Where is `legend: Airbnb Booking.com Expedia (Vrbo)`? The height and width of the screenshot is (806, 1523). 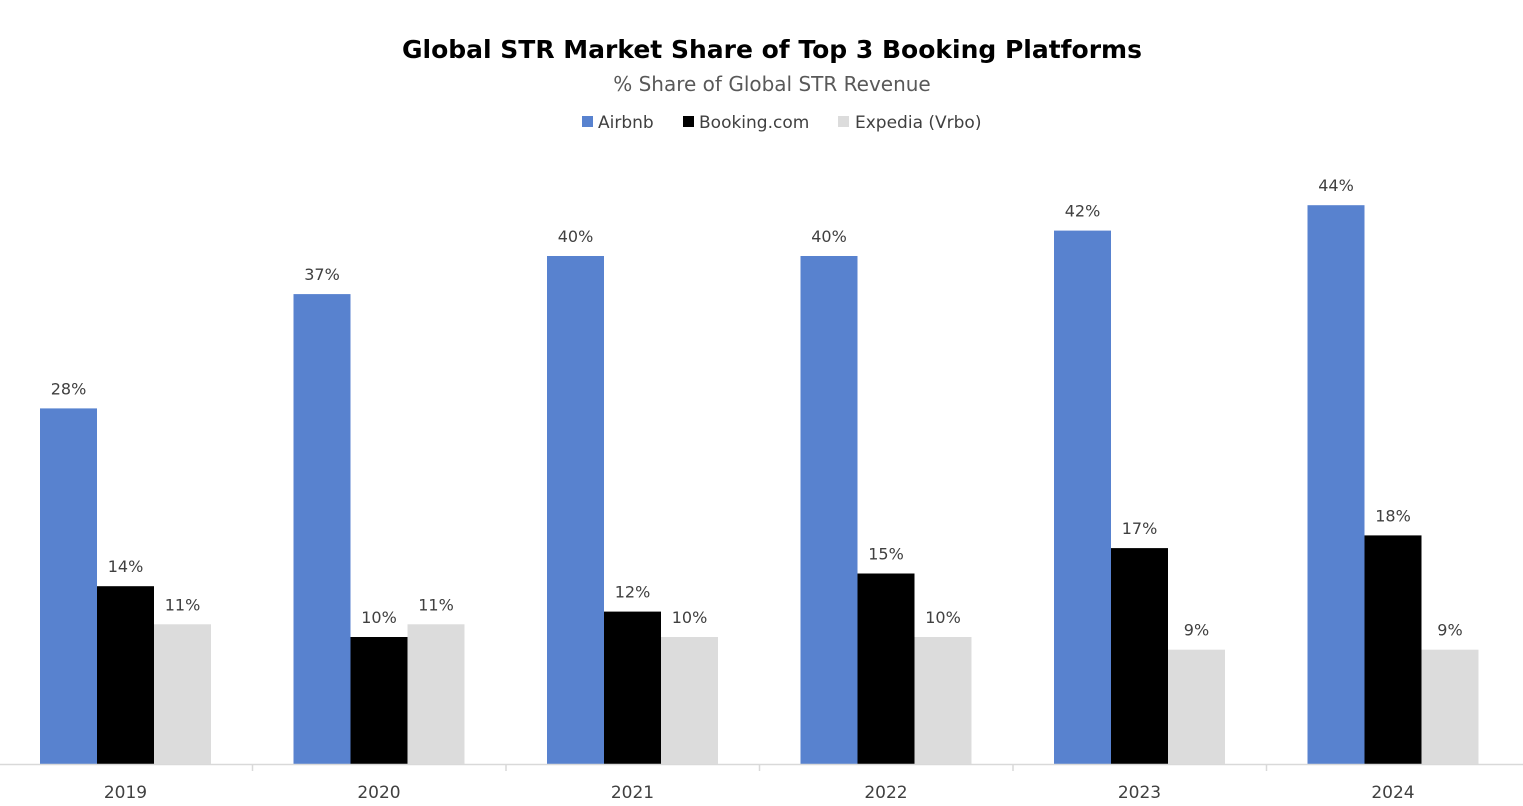
legend: Airbnb Booking.com Expedia (Vrbo) is located at coordinates (781, 123).